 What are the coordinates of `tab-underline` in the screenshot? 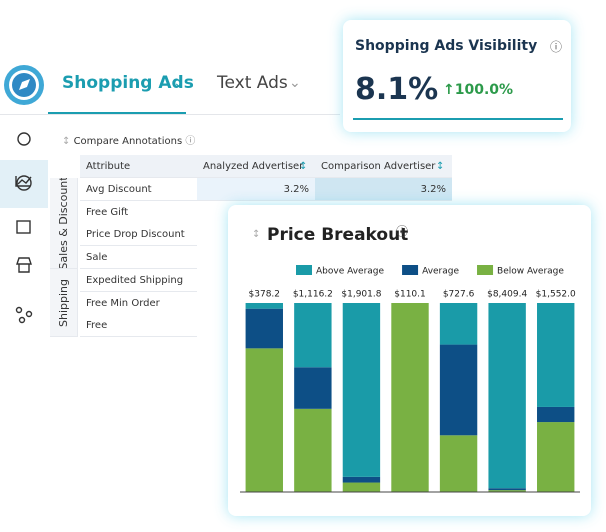 It's located at (117, 113).